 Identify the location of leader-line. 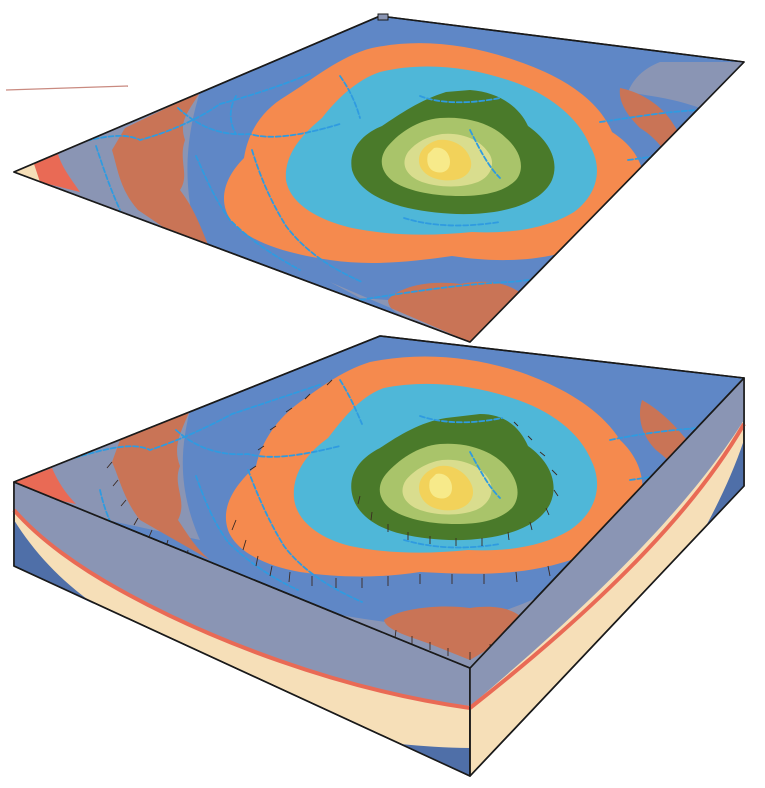
(67, 88).